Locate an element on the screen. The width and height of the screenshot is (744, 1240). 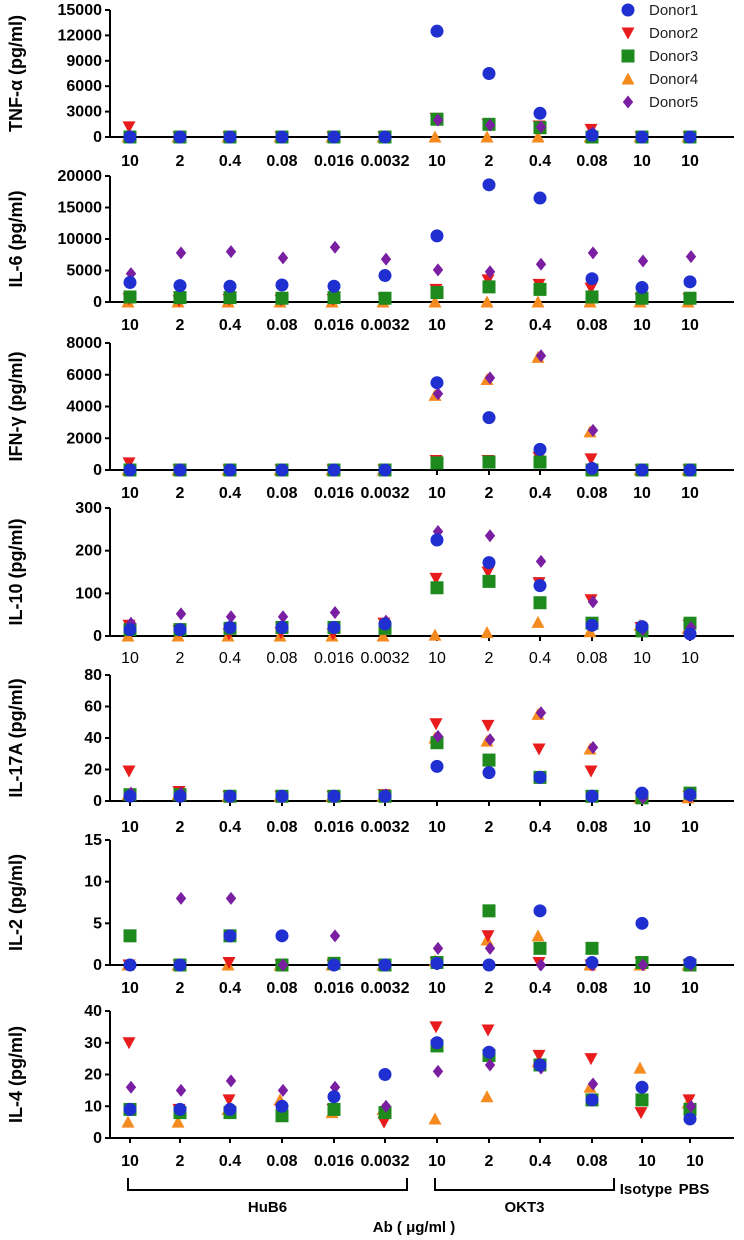
y-tick-label: 80 is located at coordinates (93, 675).